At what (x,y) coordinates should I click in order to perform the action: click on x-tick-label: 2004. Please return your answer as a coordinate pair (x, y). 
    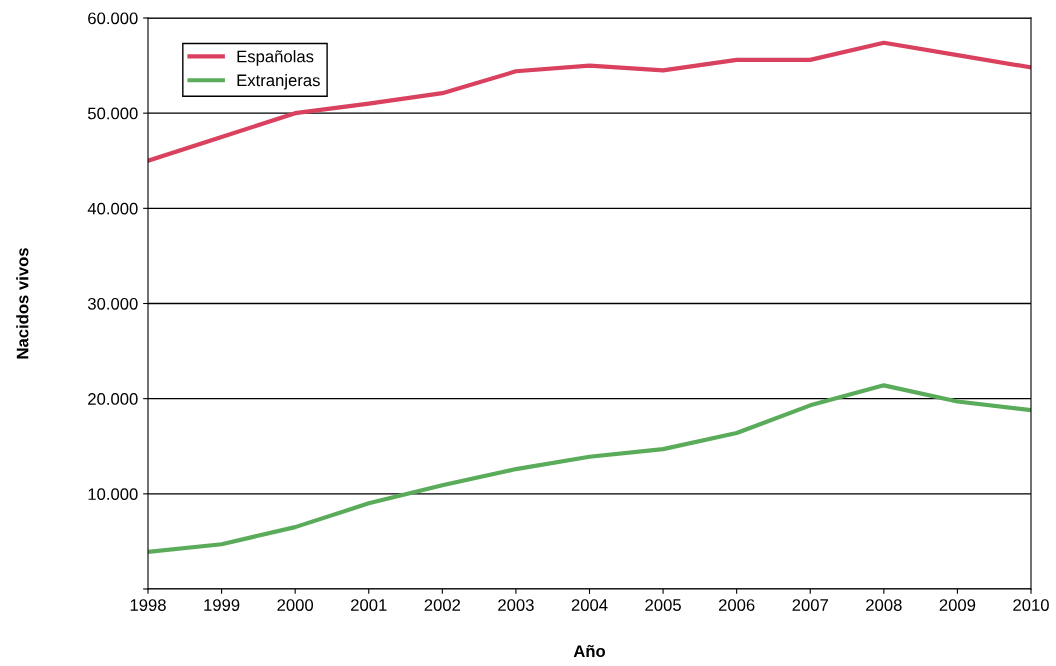
    Looking at the image, I should click on (589, 605).